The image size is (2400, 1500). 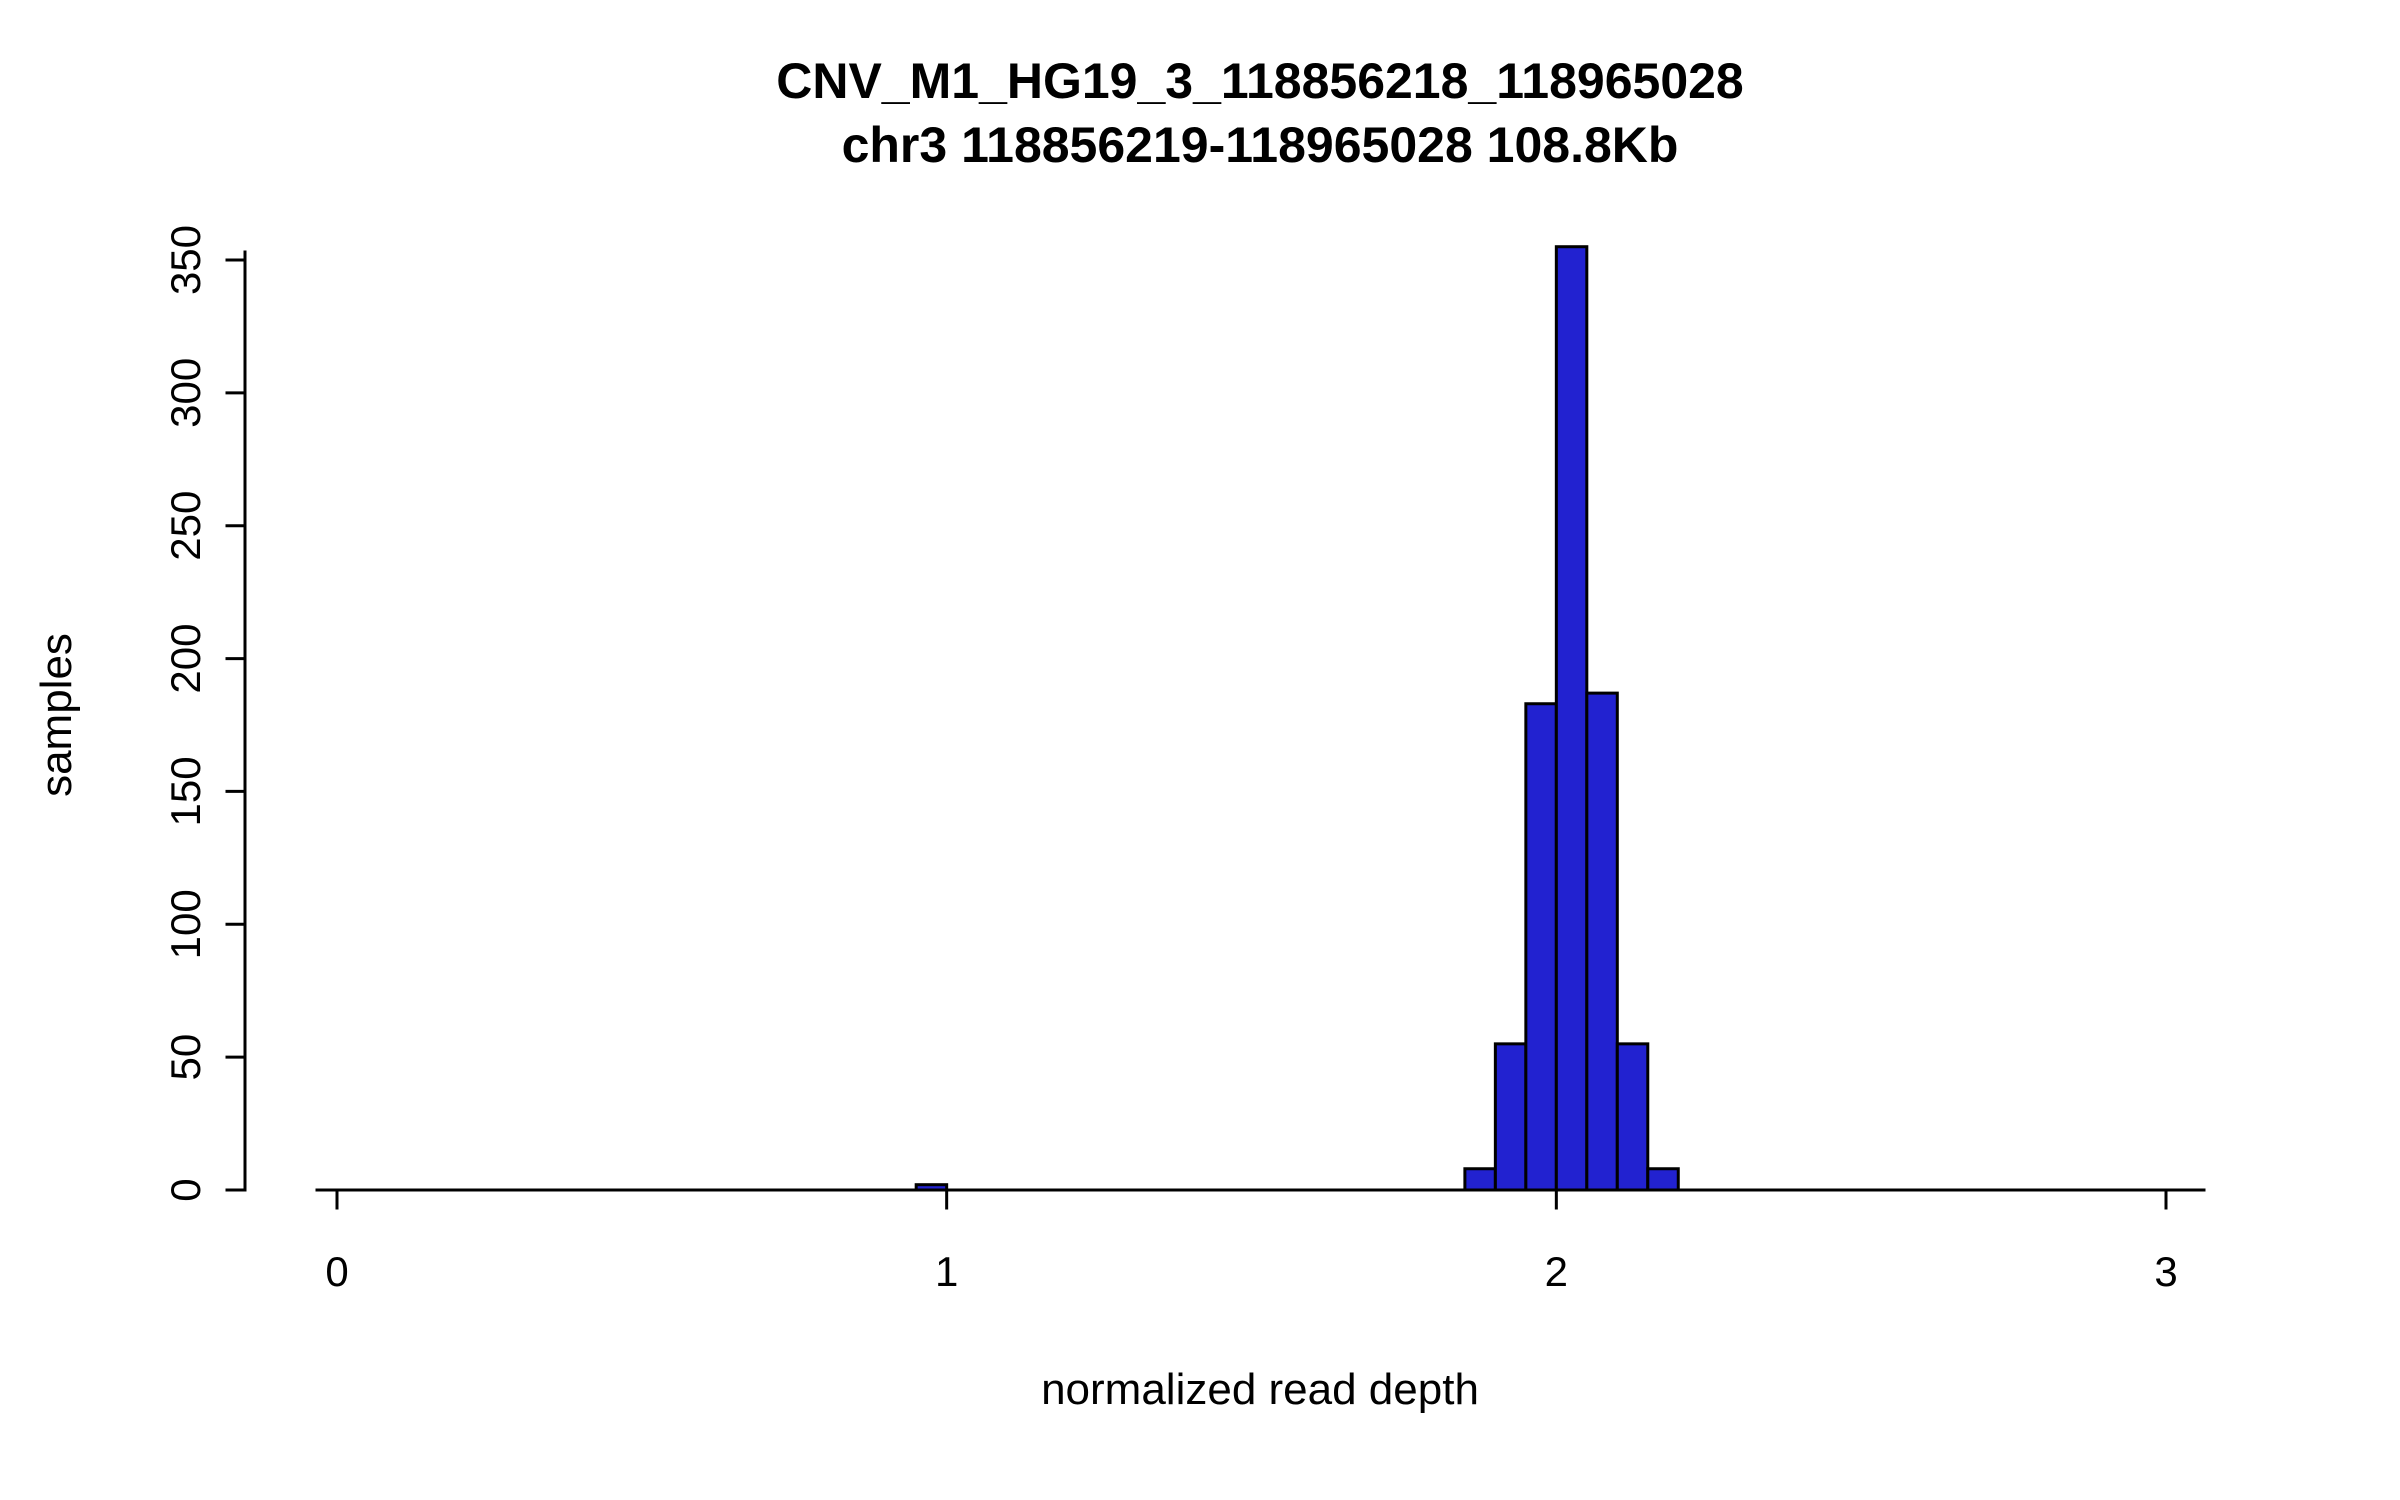 What do you see at coordinates (185, 791) in the screenshot?
I see `y-tick-label: 150` at bounding box center [185, 791].